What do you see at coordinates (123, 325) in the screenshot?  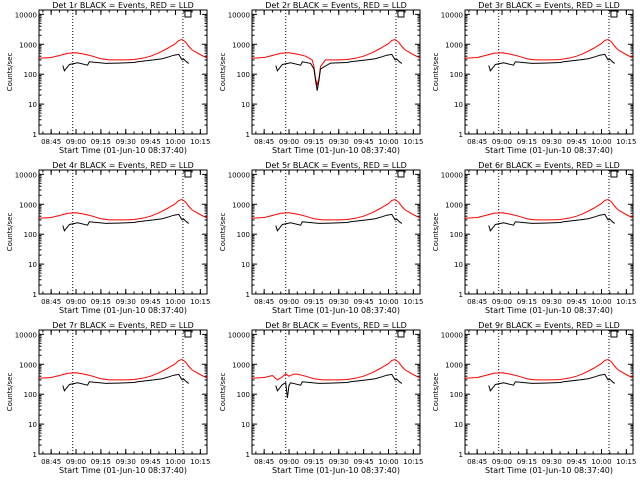 I see `chart-title: Det 7r BLACK = Events, RED = LLD` at bounding box center [123, 325].